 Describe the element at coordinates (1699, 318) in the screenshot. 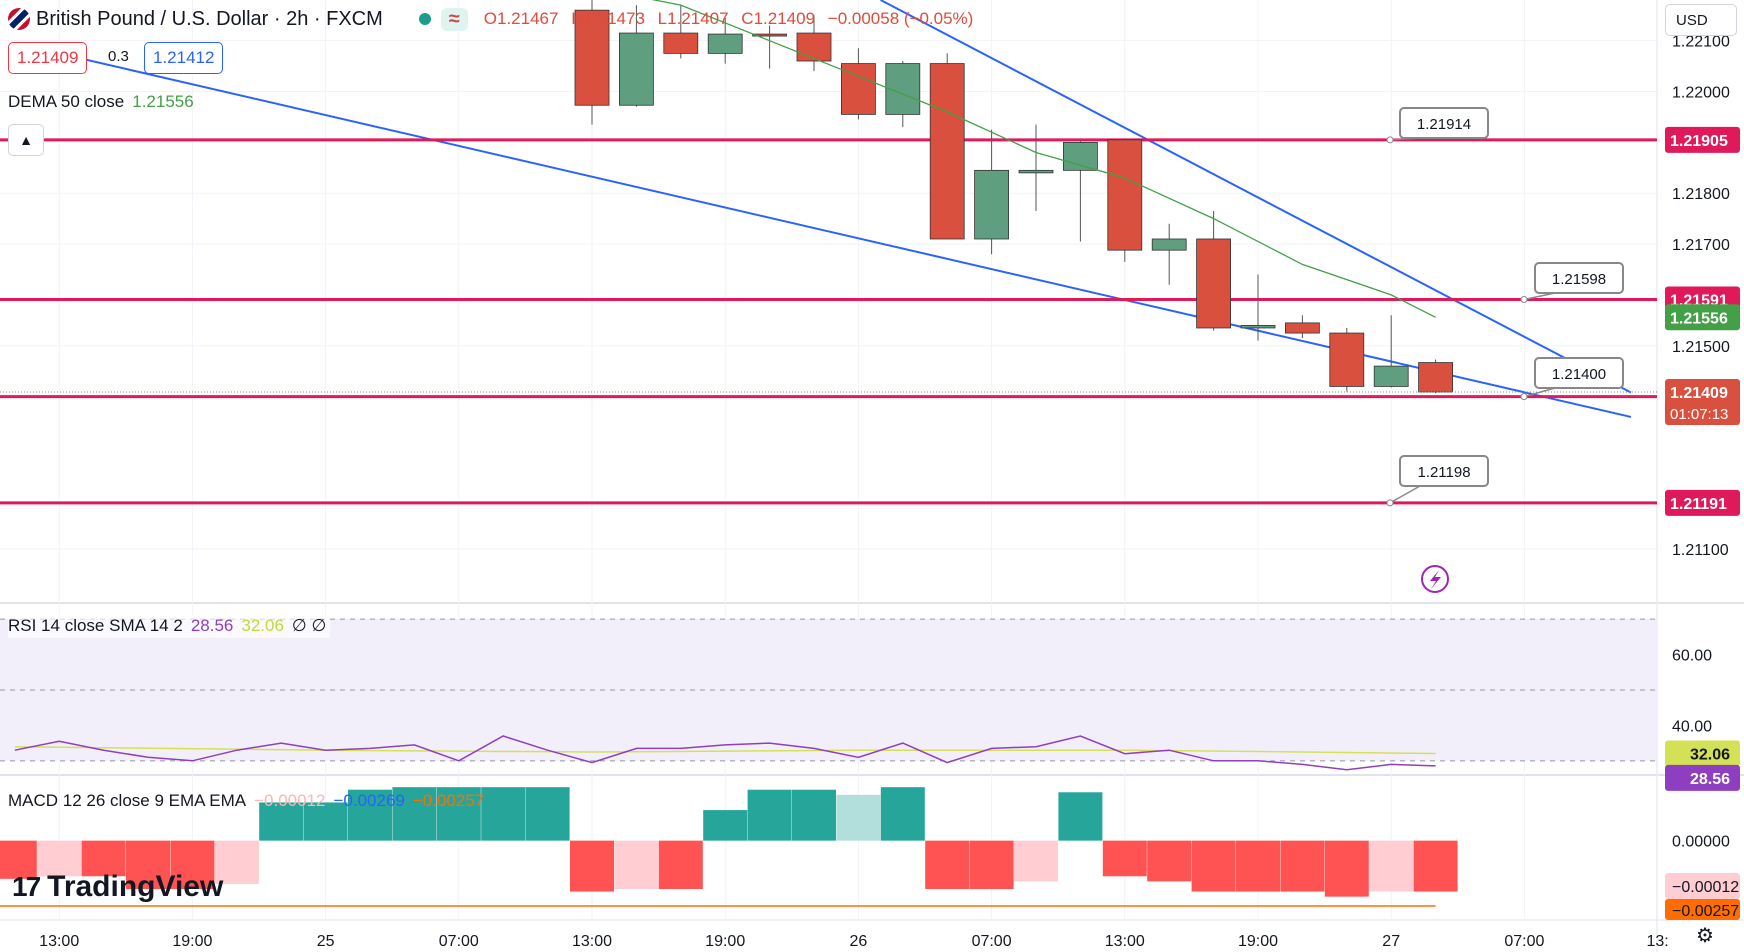

I see `dema-price-label: 1.21556` at that location.